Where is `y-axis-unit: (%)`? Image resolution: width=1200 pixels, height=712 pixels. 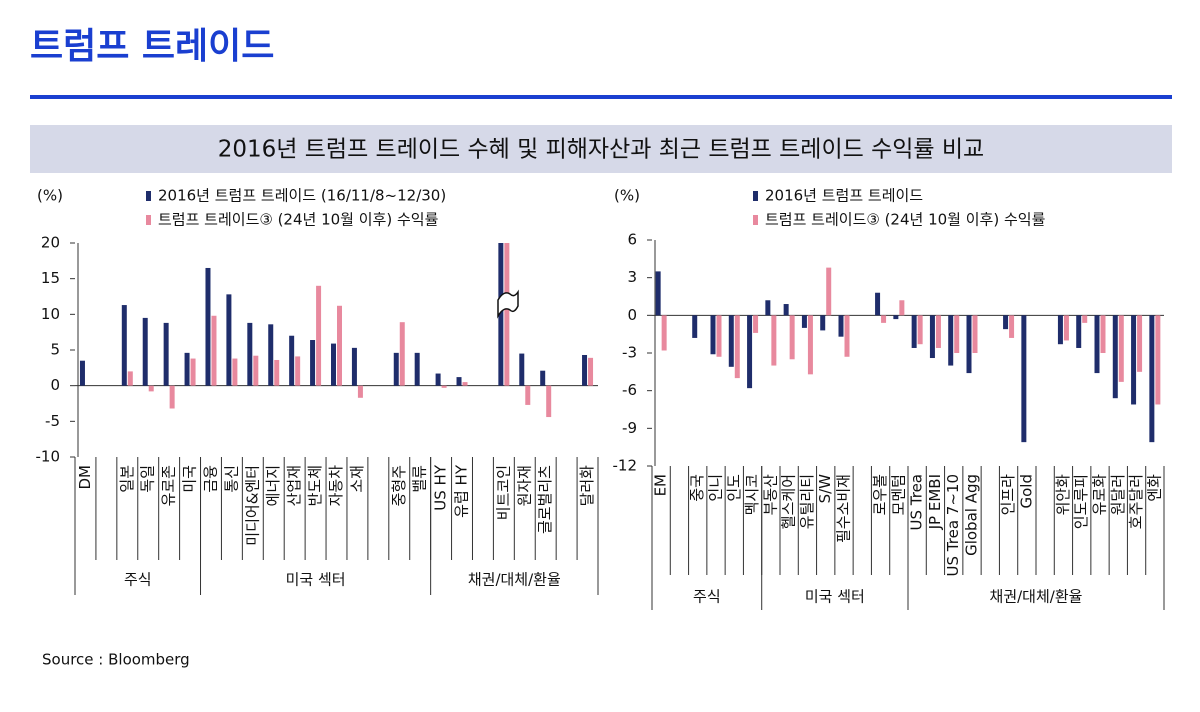
y-axis-unit: (%) is located at coordinates (50, 196).